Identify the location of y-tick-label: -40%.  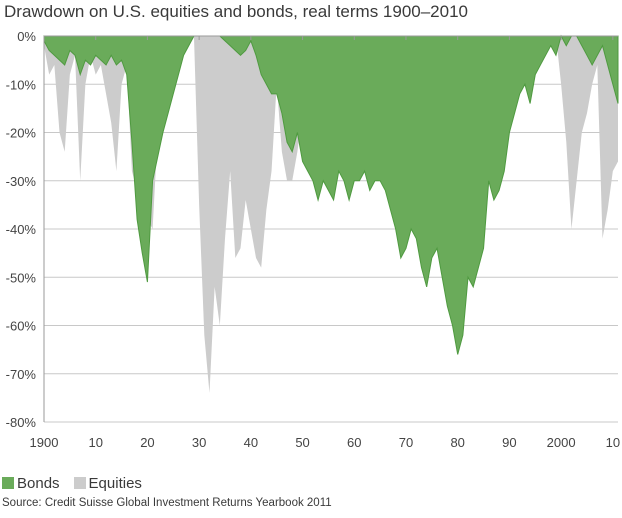
(21, 229).